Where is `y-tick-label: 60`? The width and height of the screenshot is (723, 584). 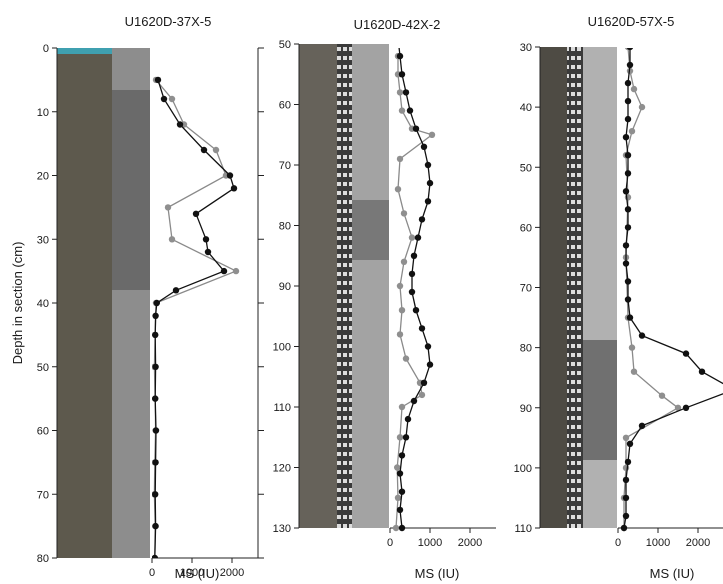
y-tick-label: 60 is located at coordinates (43, 432).